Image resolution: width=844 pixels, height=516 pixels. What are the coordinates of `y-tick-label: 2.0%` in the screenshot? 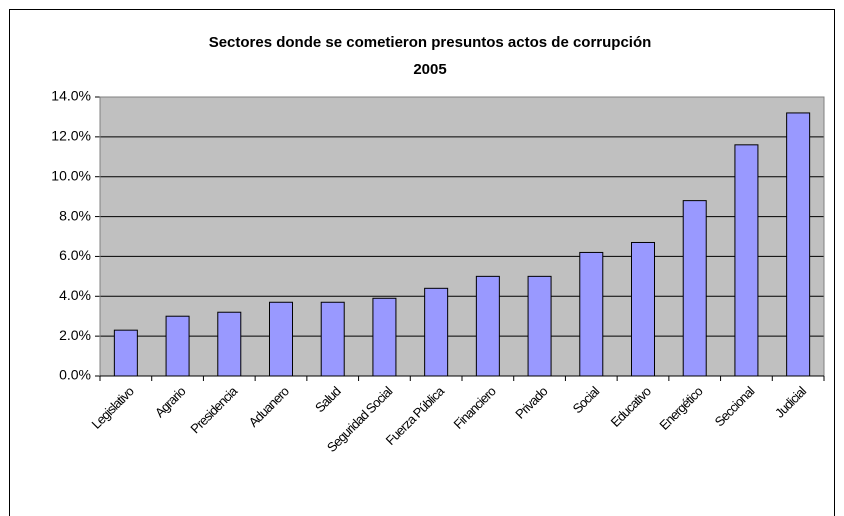 It's located at (75, 335).